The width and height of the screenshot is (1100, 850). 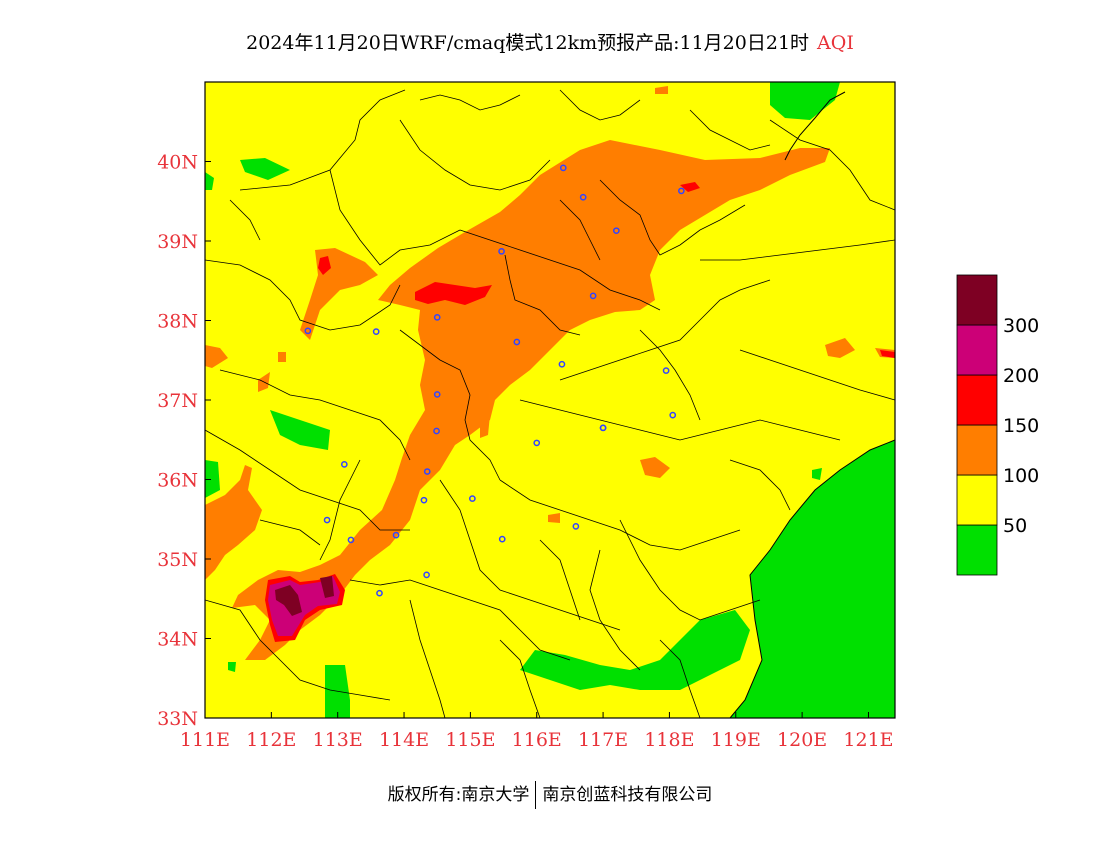 I want to click on lon-tick-label: 120E, so click(x=802, y=740).